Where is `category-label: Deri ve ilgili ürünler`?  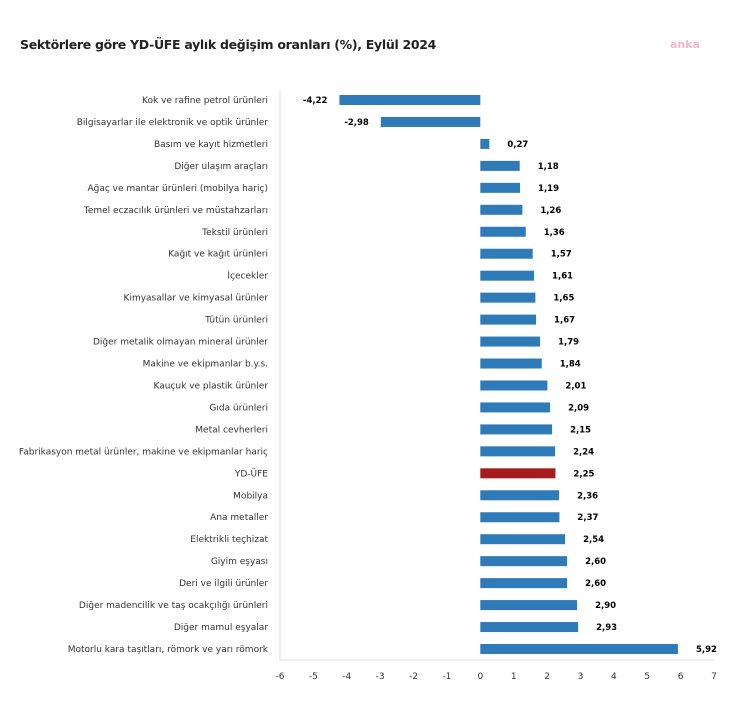
category-label: Deri ve ilgili ürünler is located at coordinates (223, 584).